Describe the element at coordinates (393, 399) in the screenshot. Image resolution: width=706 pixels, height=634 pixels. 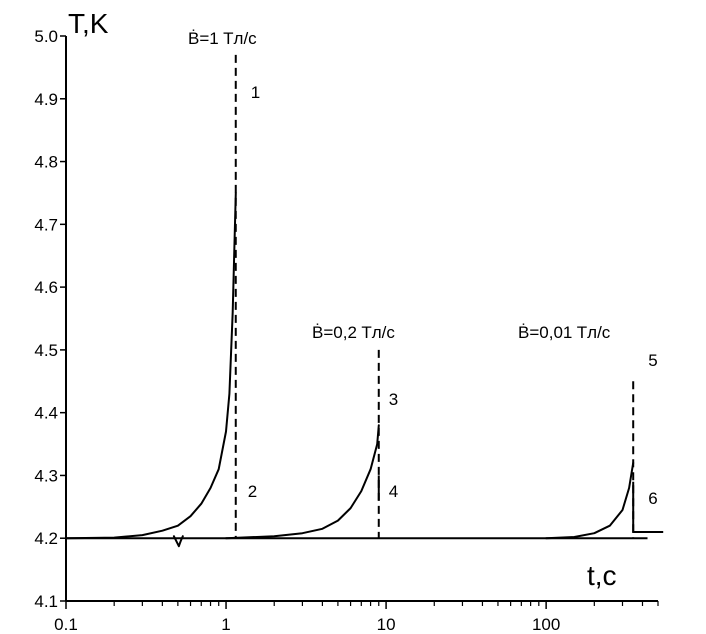
I see `curve-number-label: 3` at that location.